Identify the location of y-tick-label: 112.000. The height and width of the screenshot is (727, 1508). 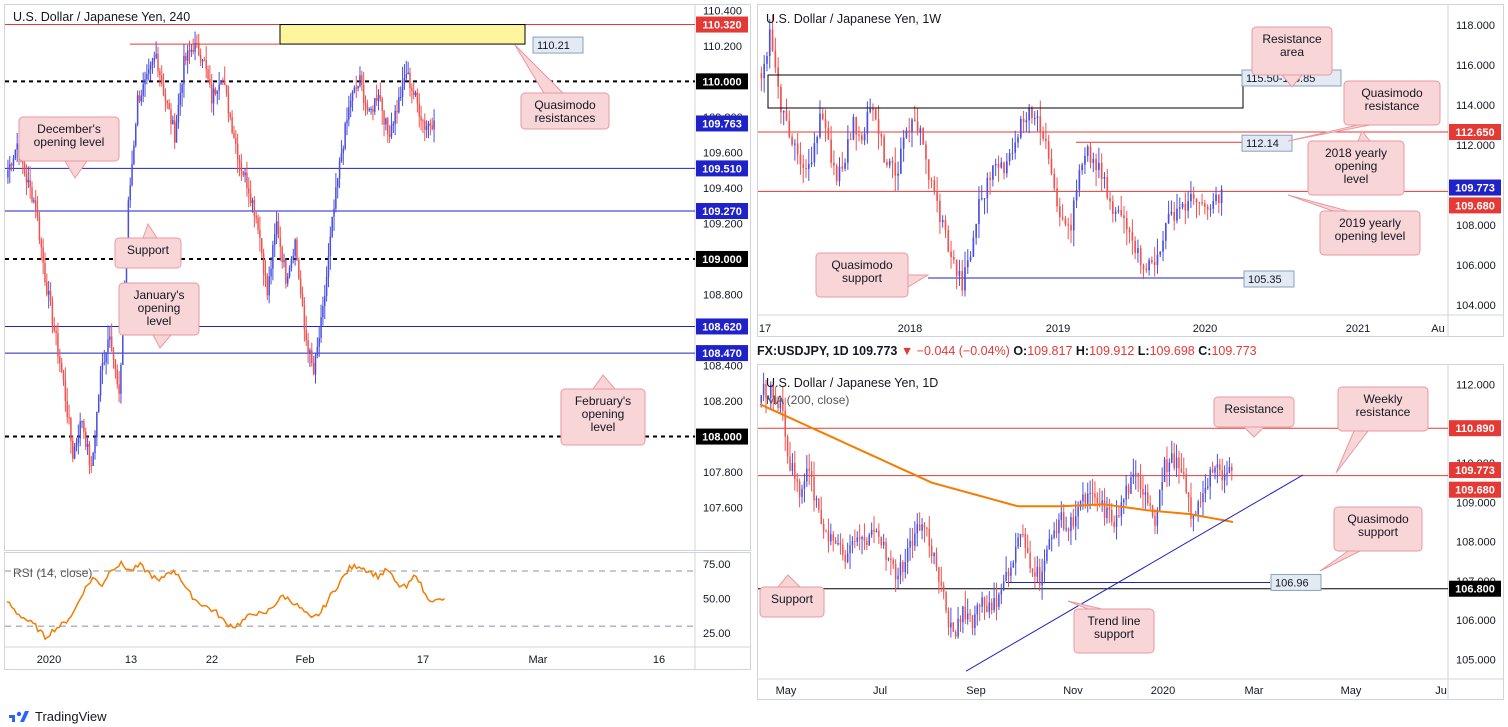
(1475, 146).